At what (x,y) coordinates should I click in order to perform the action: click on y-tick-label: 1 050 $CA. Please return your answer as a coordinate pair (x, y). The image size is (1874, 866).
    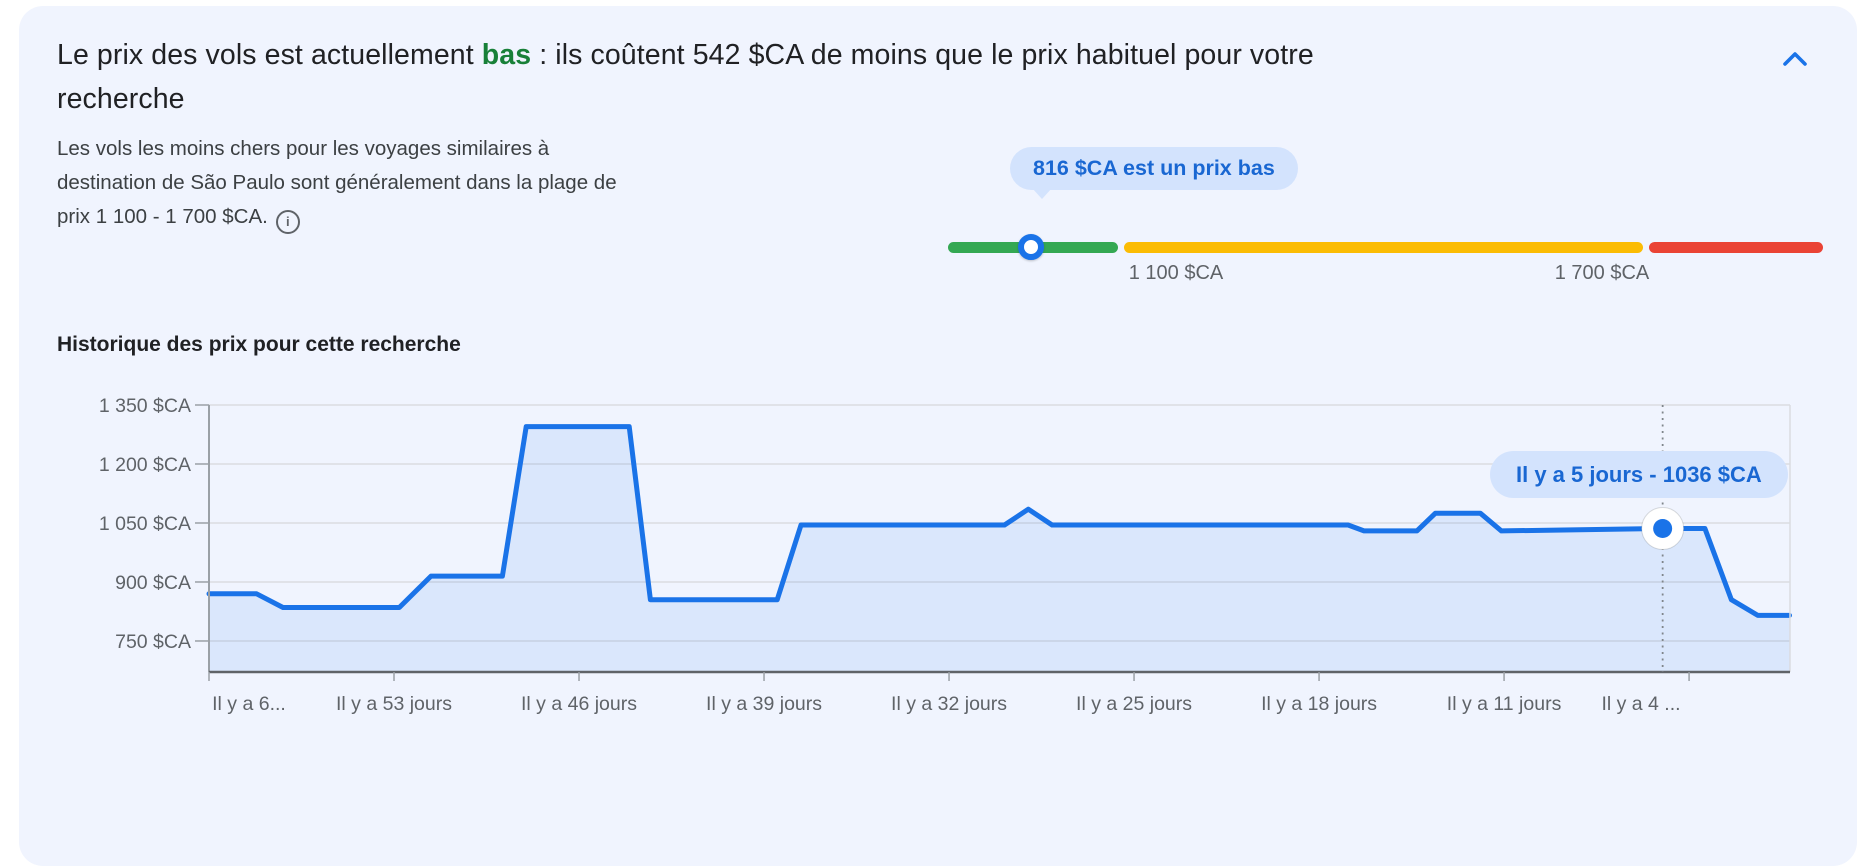
    Looking at the image, I should click on (145, 524).